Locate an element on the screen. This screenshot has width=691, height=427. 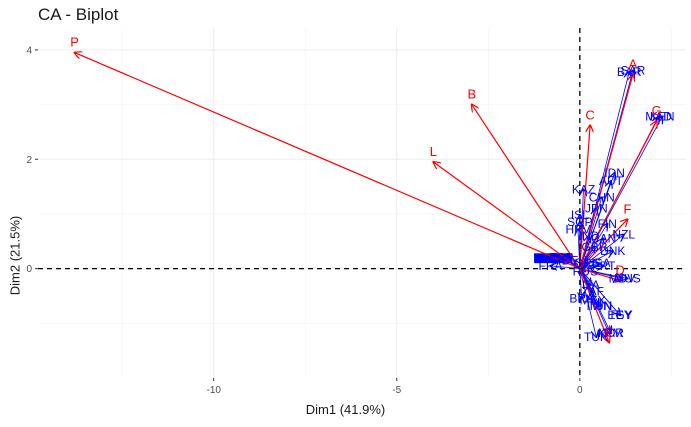
row-label-cluster is located at coordinates (553, 258).